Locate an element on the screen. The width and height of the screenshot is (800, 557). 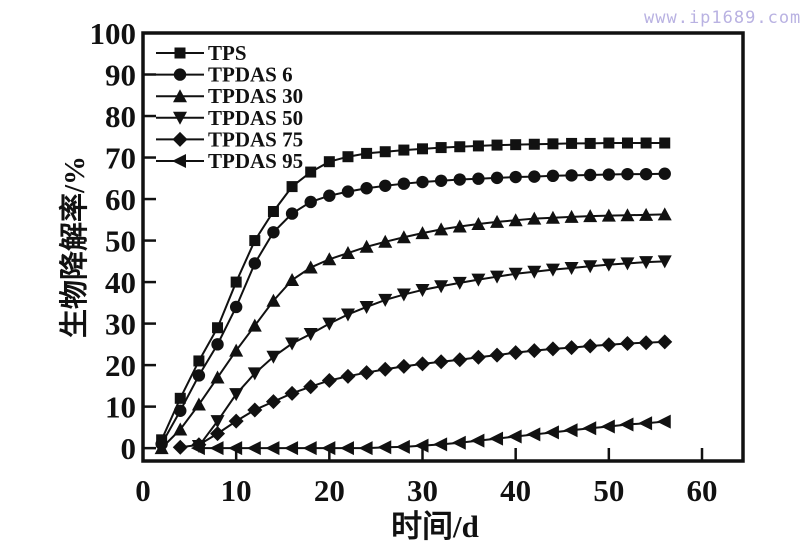
legend-label: TPS is located at coordinates (227, 53).